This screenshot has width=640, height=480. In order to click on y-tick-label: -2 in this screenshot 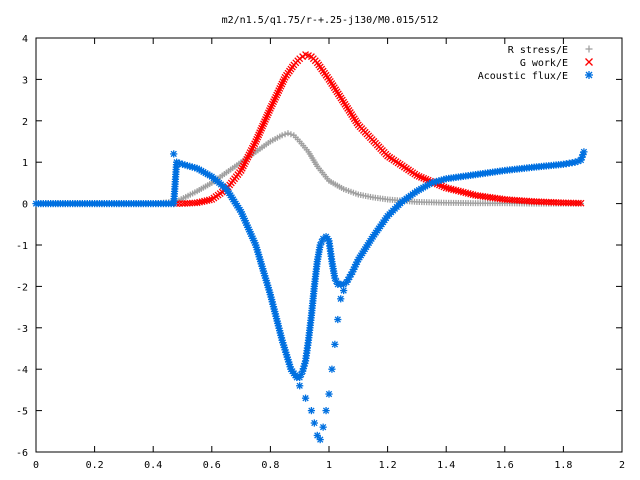, I will do `click(22, 287)`.